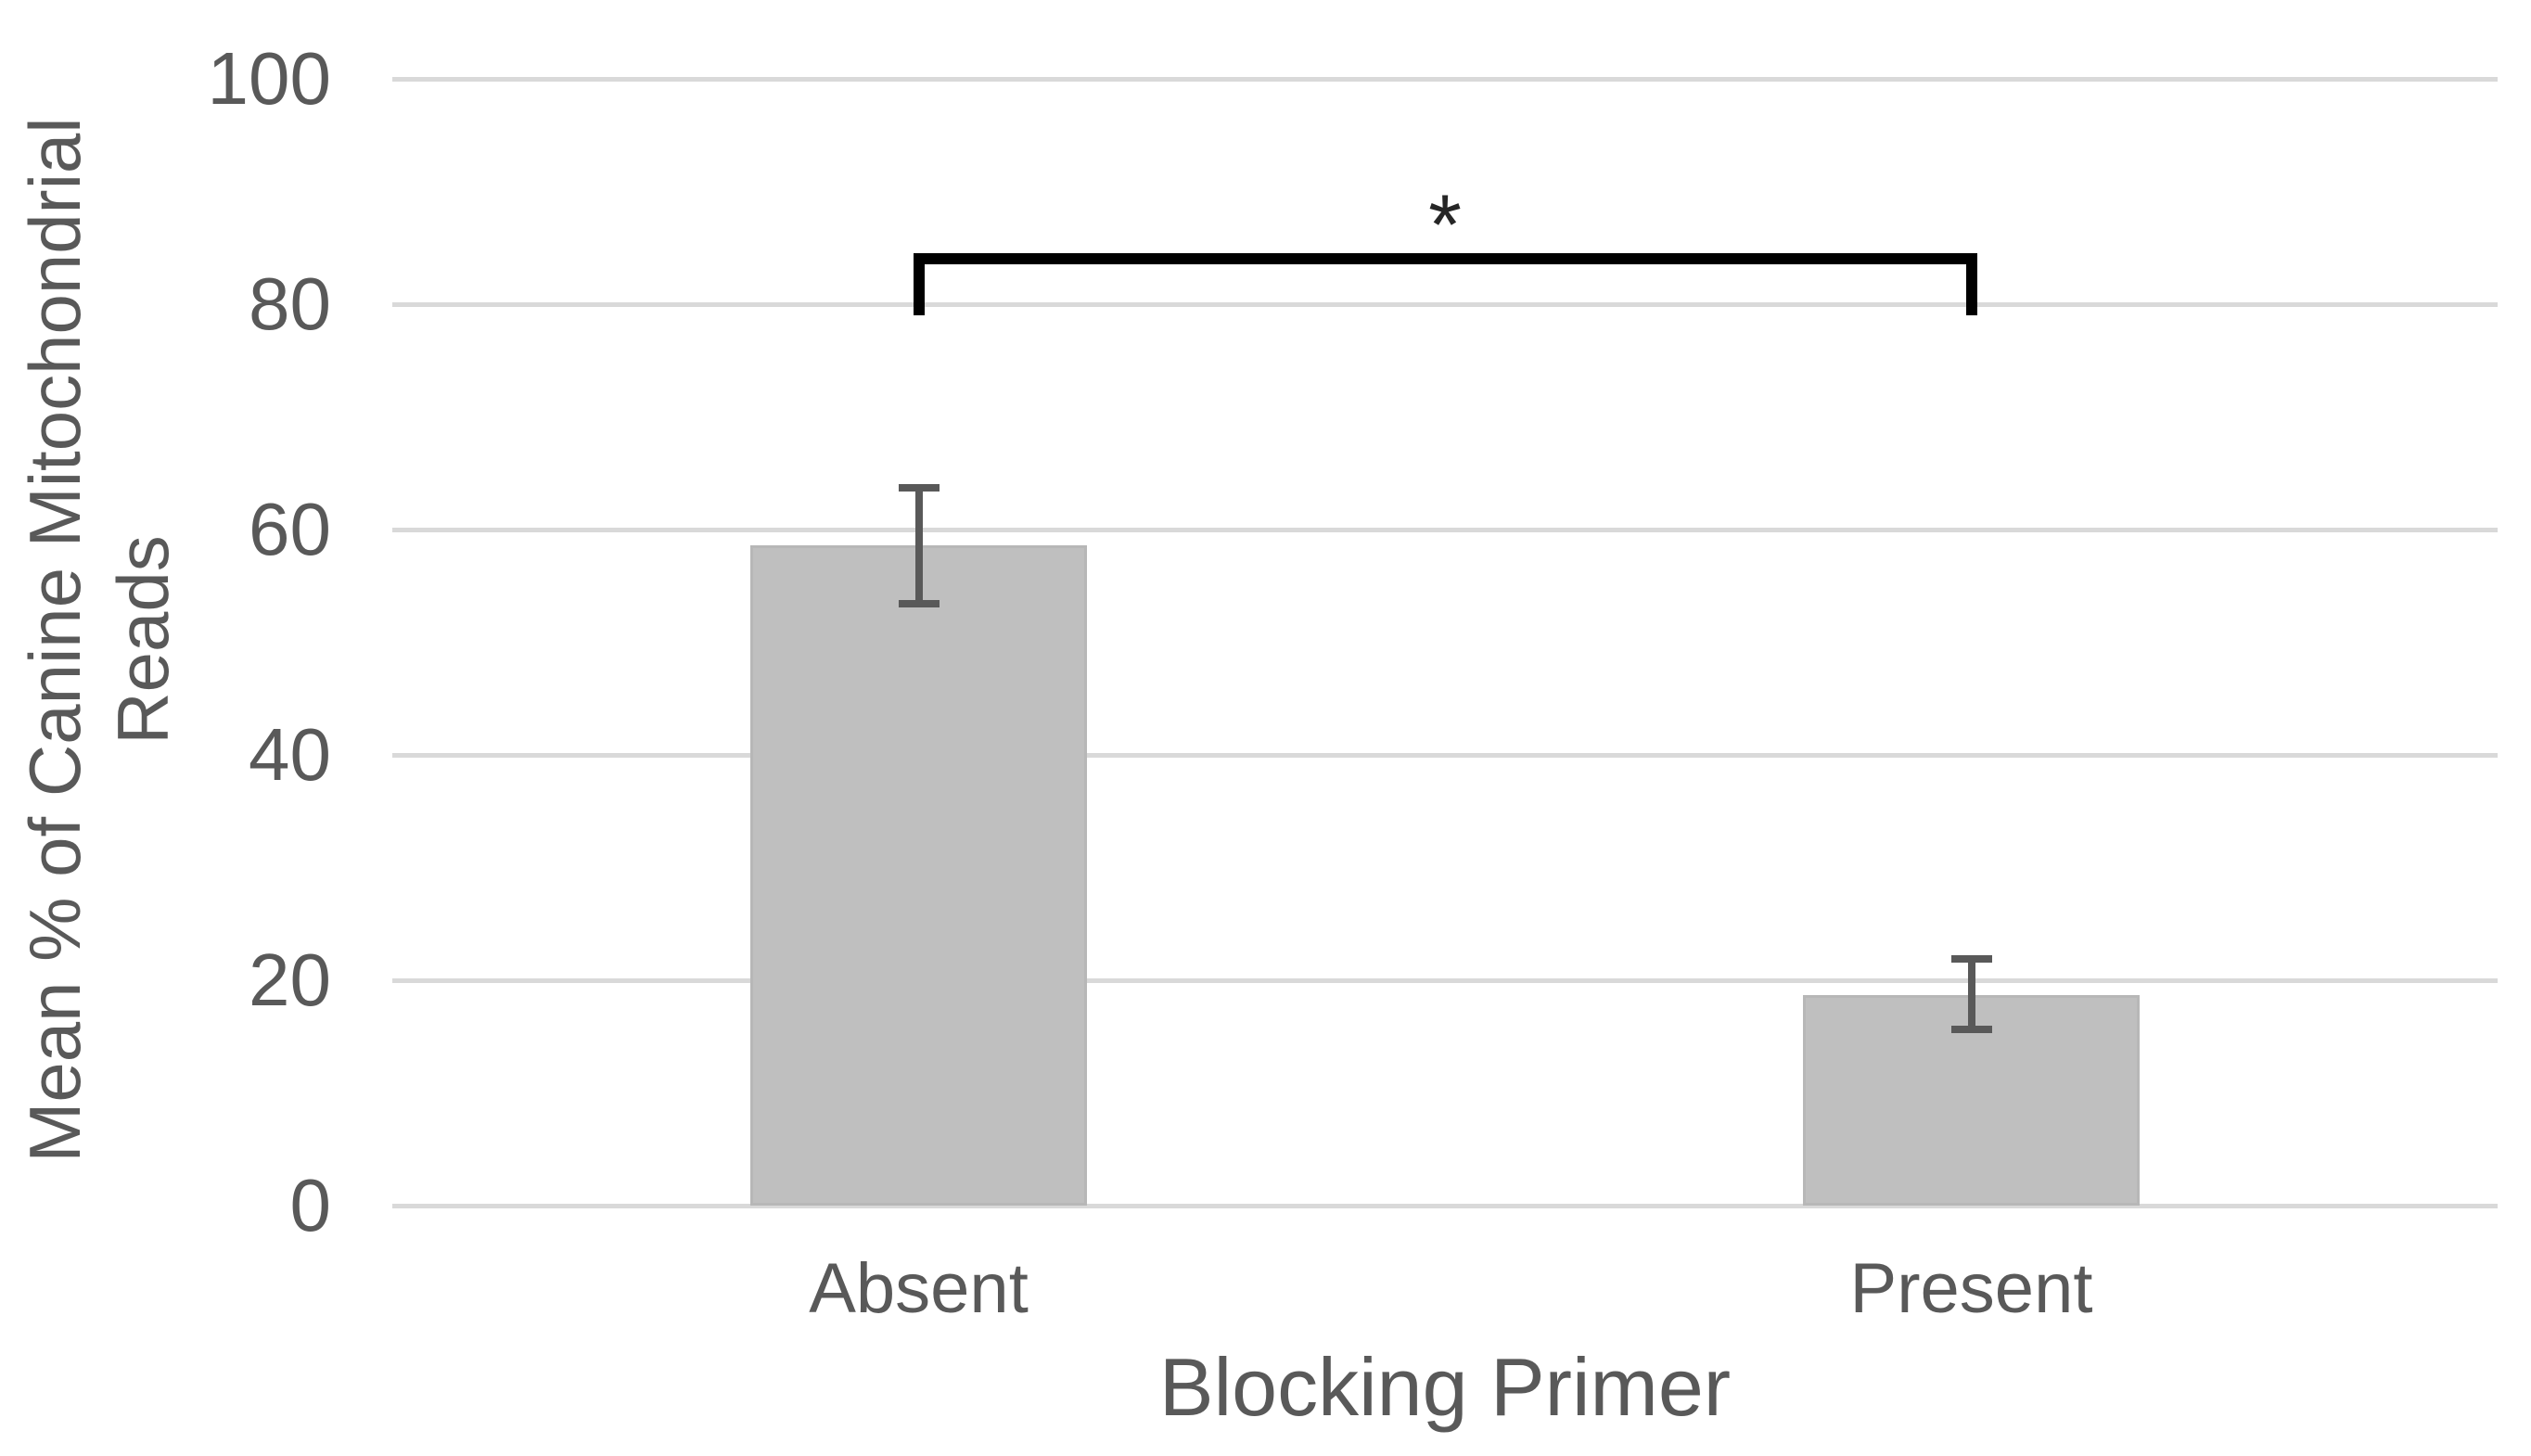 Image resolution: width=2531 pixels, height=1456 pixels. Describe the element at coordinates (1445, 284) in the screenshot. I see `significance-bracket` at that location.